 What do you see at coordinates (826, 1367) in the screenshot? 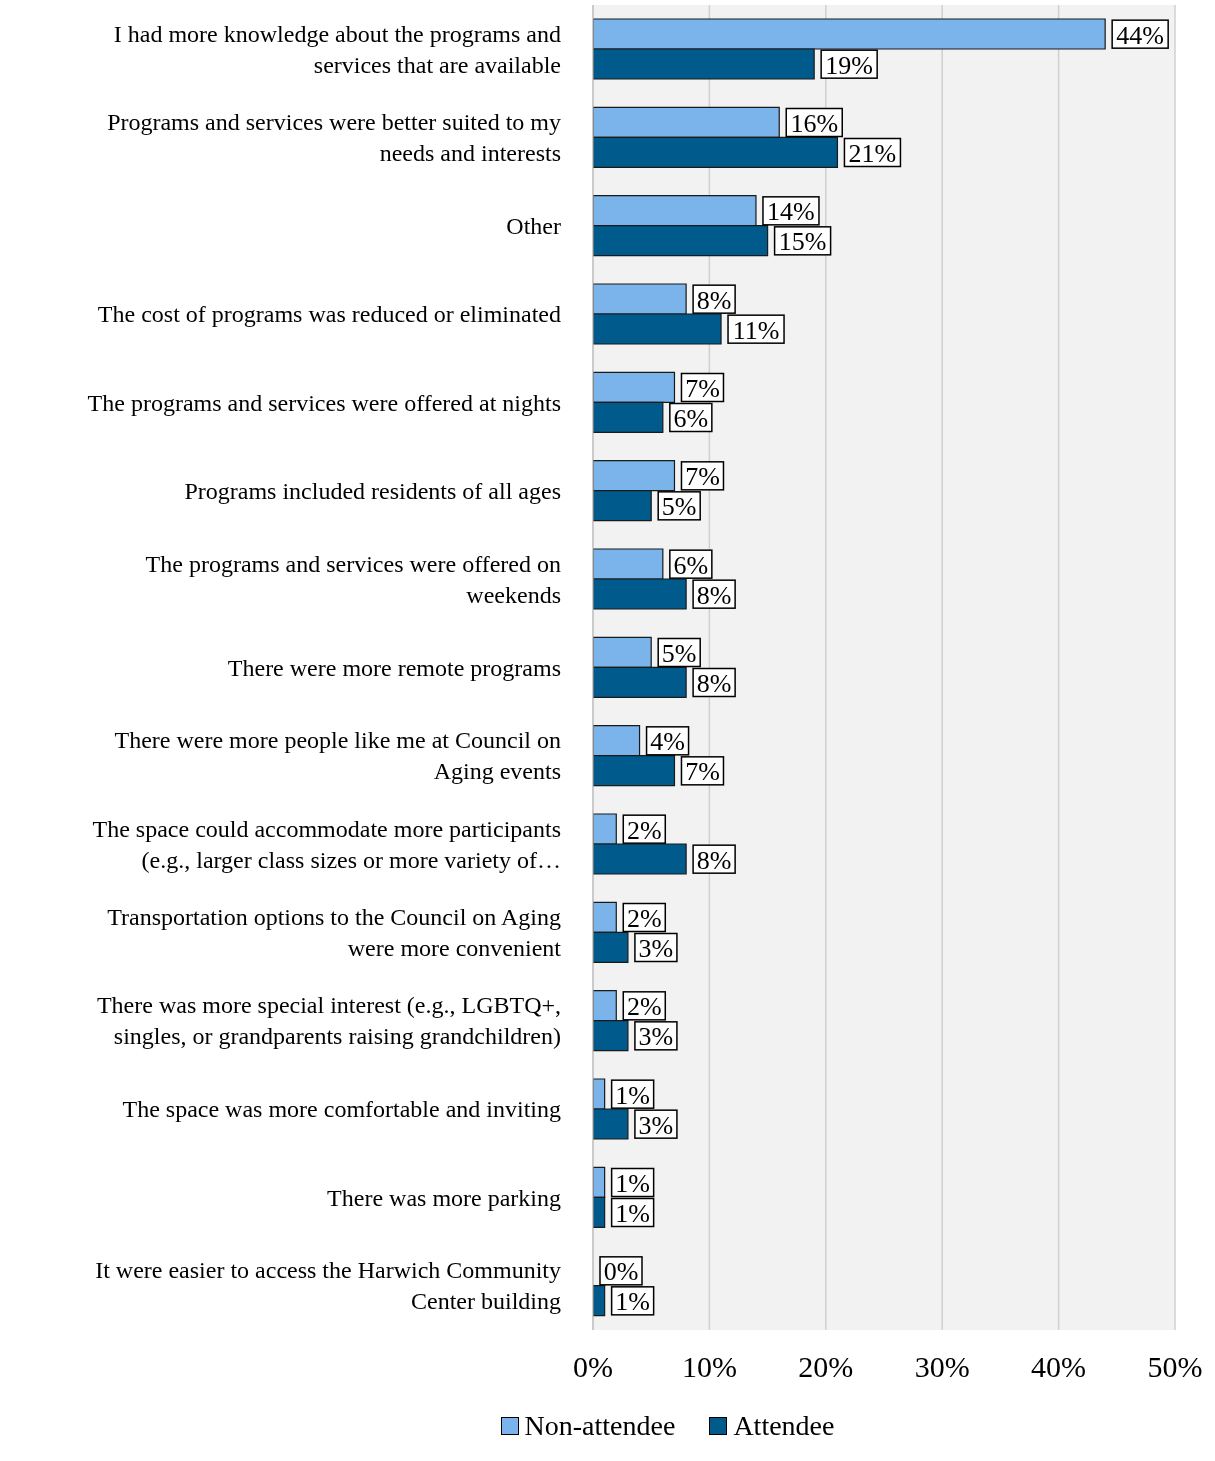
I see `x-tick-label: 20%` at bounding box center [826, 1367].